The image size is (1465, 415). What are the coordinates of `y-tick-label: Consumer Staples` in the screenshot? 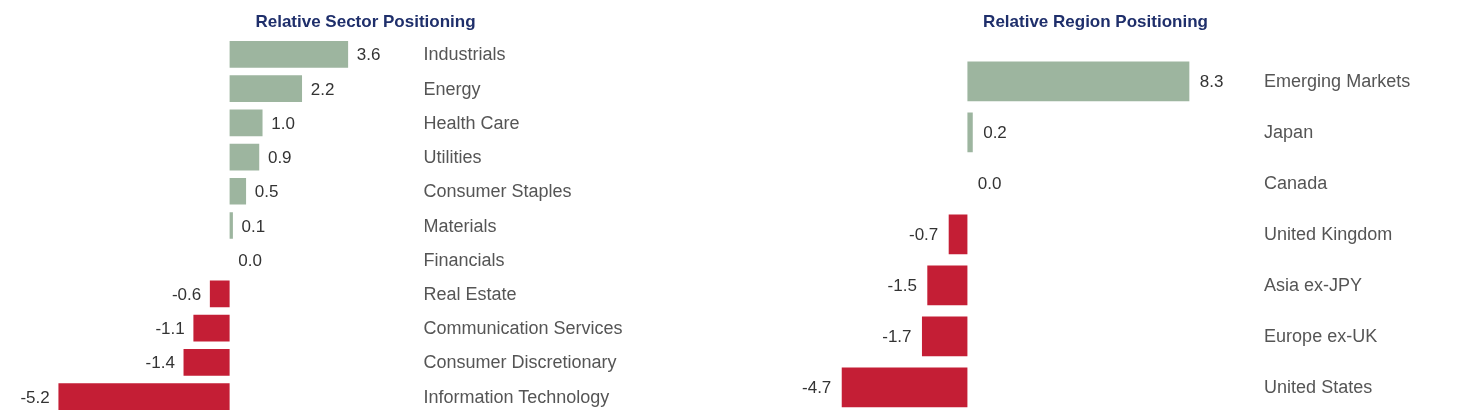 It's located at (497, 191).